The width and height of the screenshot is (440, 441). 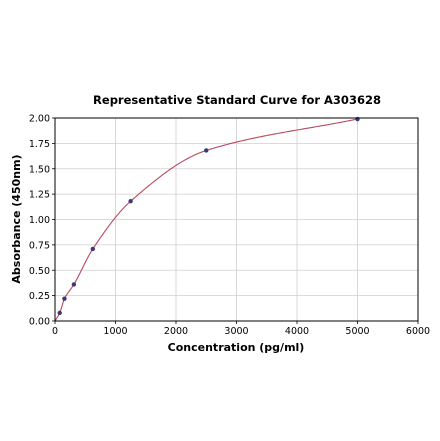 I want to click on y-tick-label: 0.50, so click(x=39, y=271).